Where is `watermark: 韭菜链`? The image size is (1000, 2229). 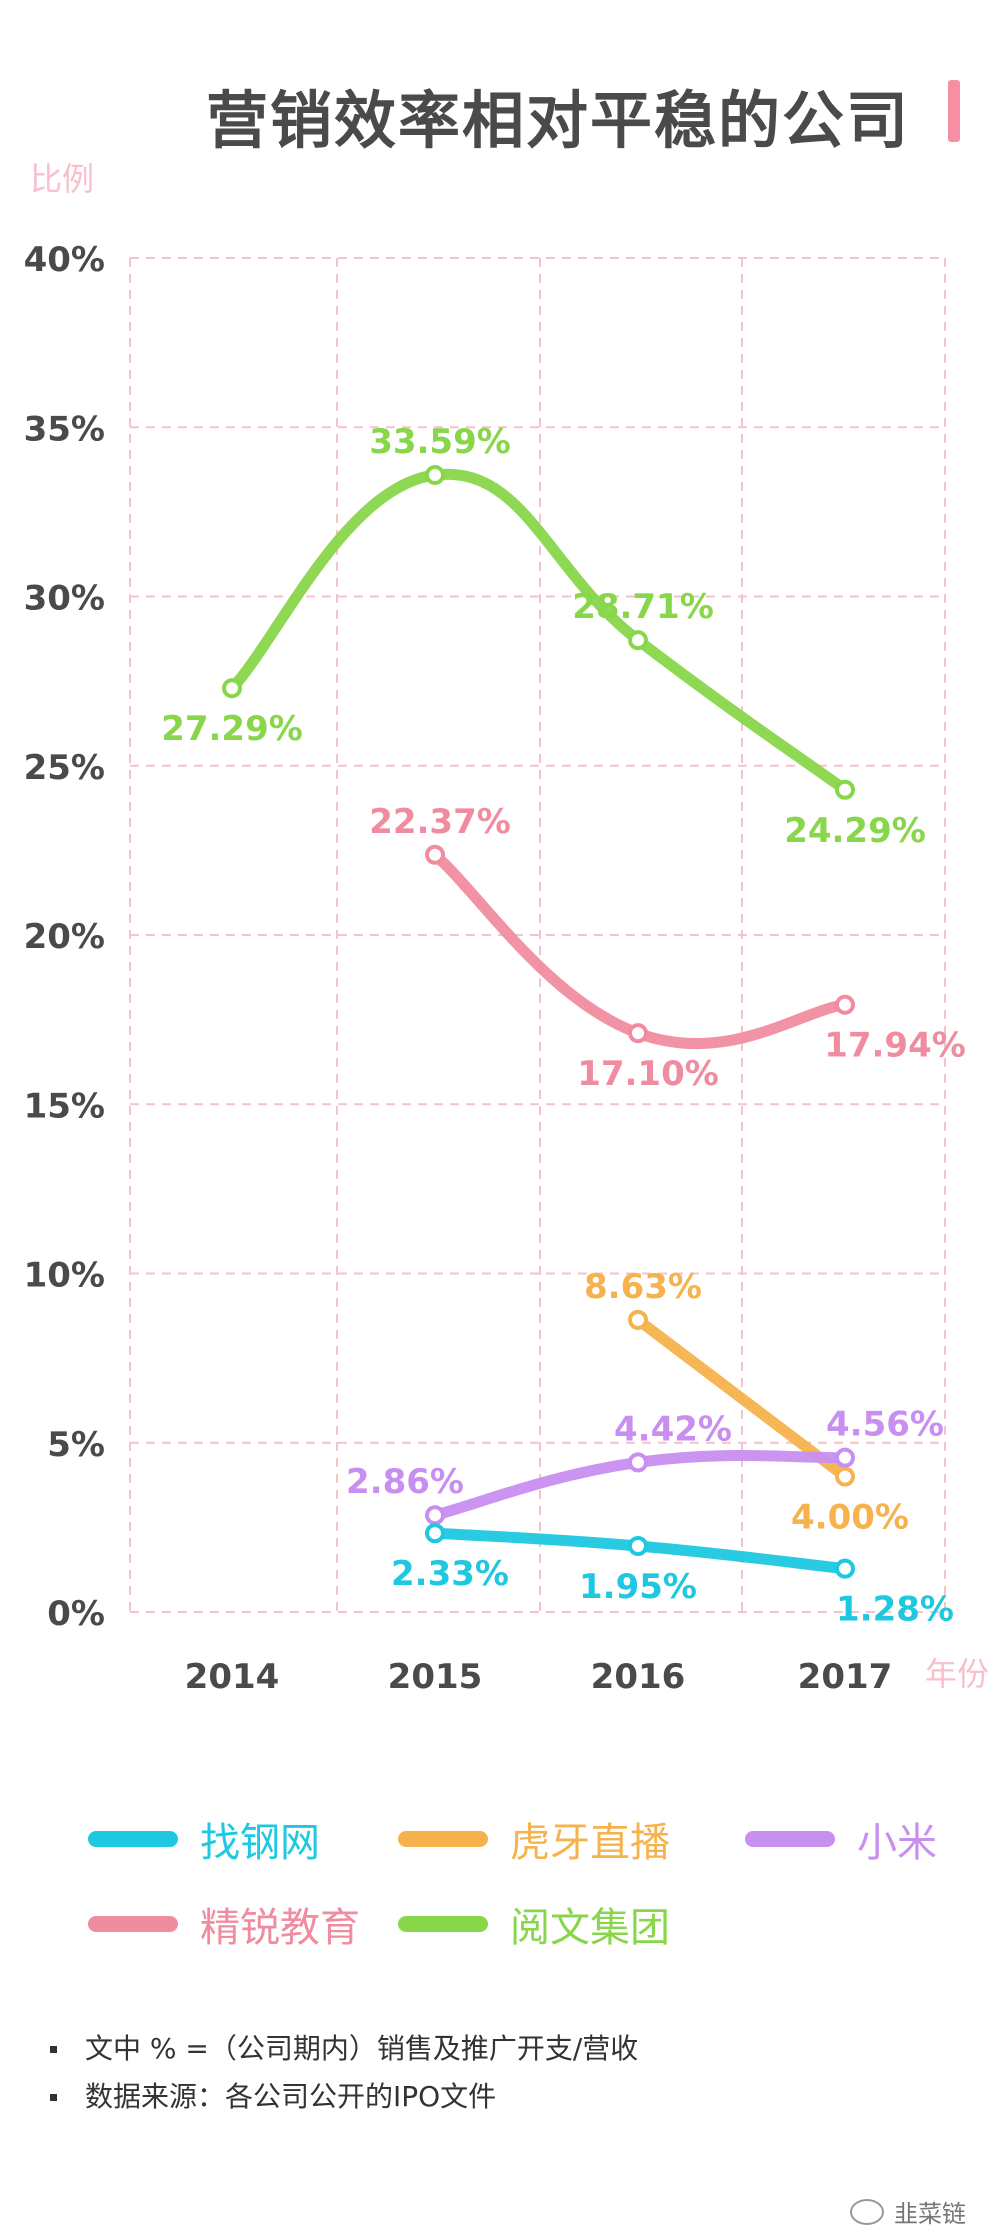
watermark: 韭菜链 is located at coordinates (908, 2211).